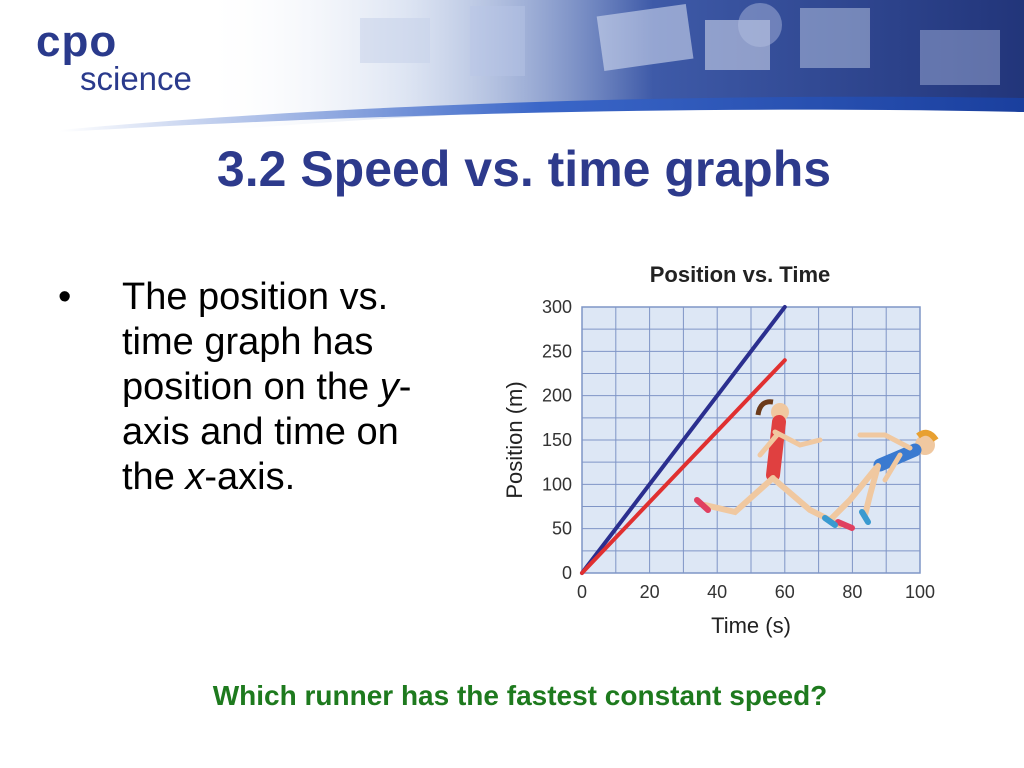 The height and width of the screenshot is (768, 1024). I want to click on y-tick-label: 250, so click(557, 351).